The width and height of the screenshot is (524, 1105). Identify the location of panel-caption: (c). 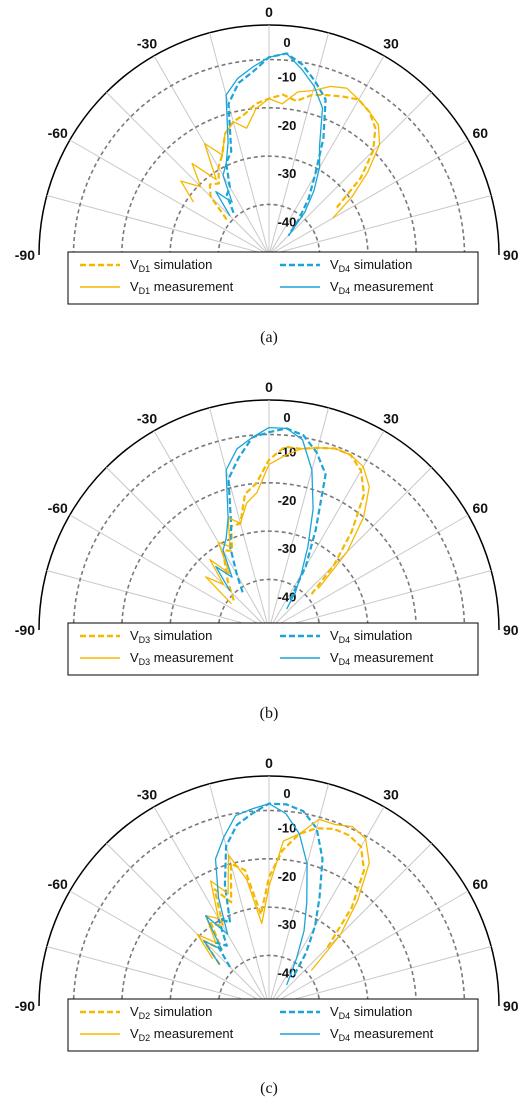
(269, 1088).